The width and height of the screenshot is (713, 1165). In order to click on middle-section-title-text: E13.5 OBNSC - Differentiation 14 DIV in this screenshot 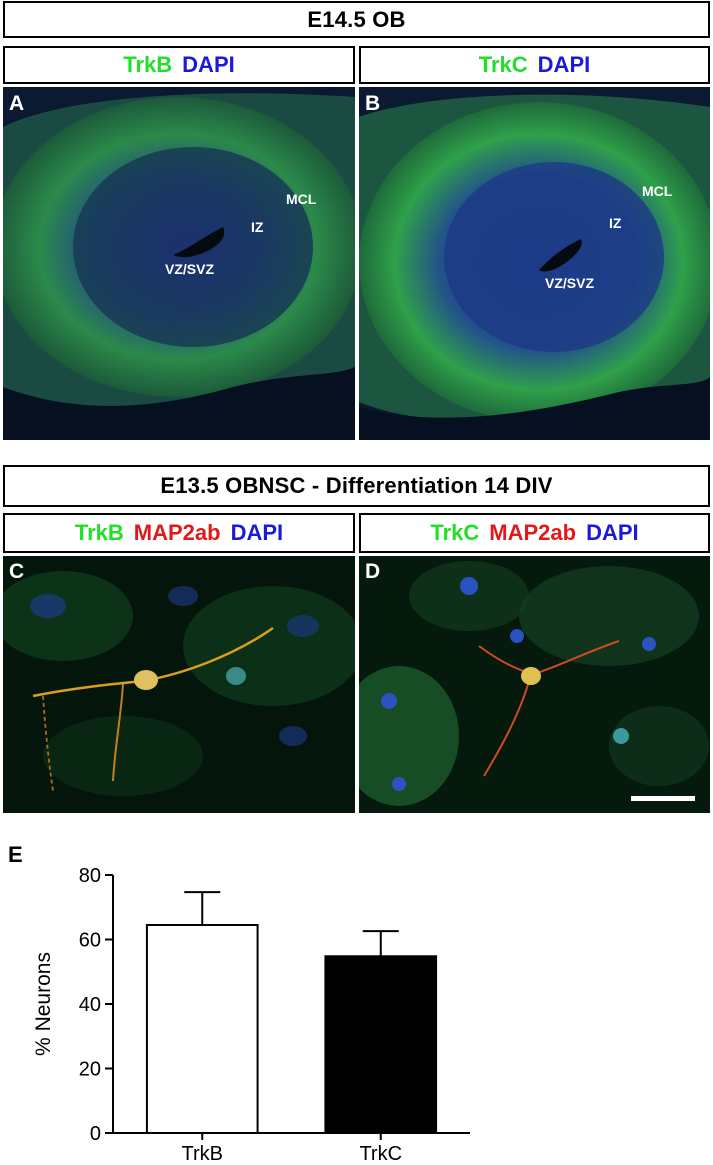, I will do `click(356, 485)`.